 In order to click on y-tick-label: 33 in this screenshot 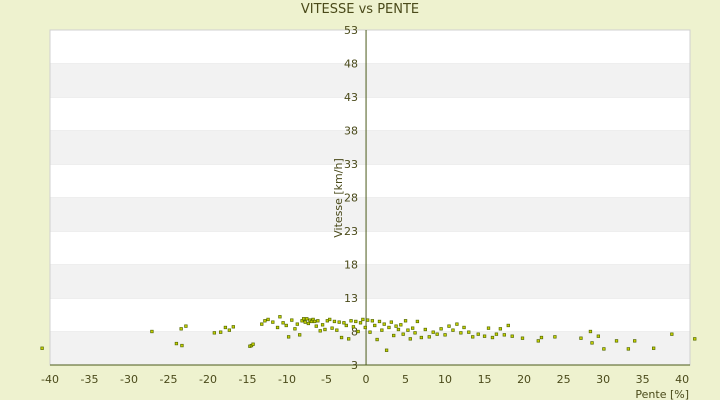, I will do `click(351, 164)`.